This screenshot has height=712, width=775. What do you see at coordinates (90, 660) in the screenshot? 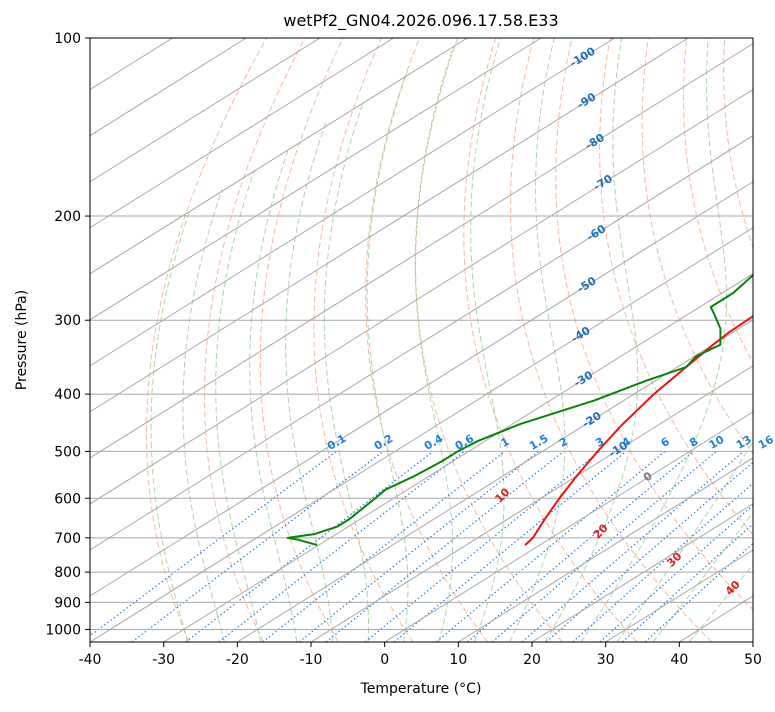
I see `x-tick-label: -40` at bounding box center [90, 660].